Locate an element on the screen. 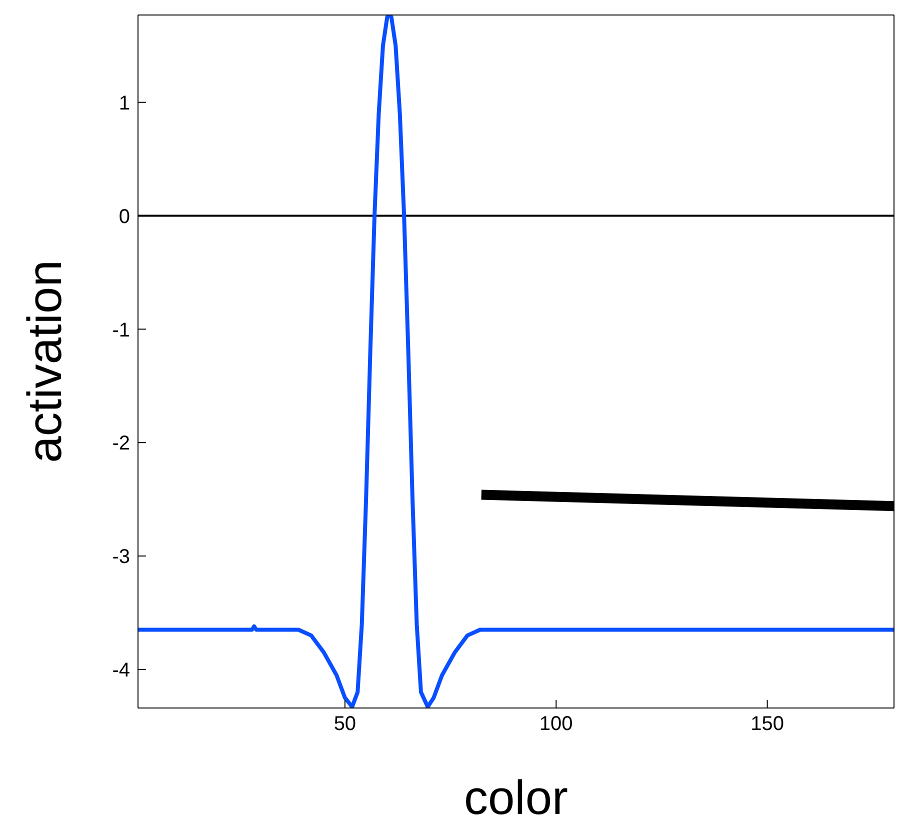 The image size is (903, 819). y-tick-label: -3 is located at coordinates (121, 557).